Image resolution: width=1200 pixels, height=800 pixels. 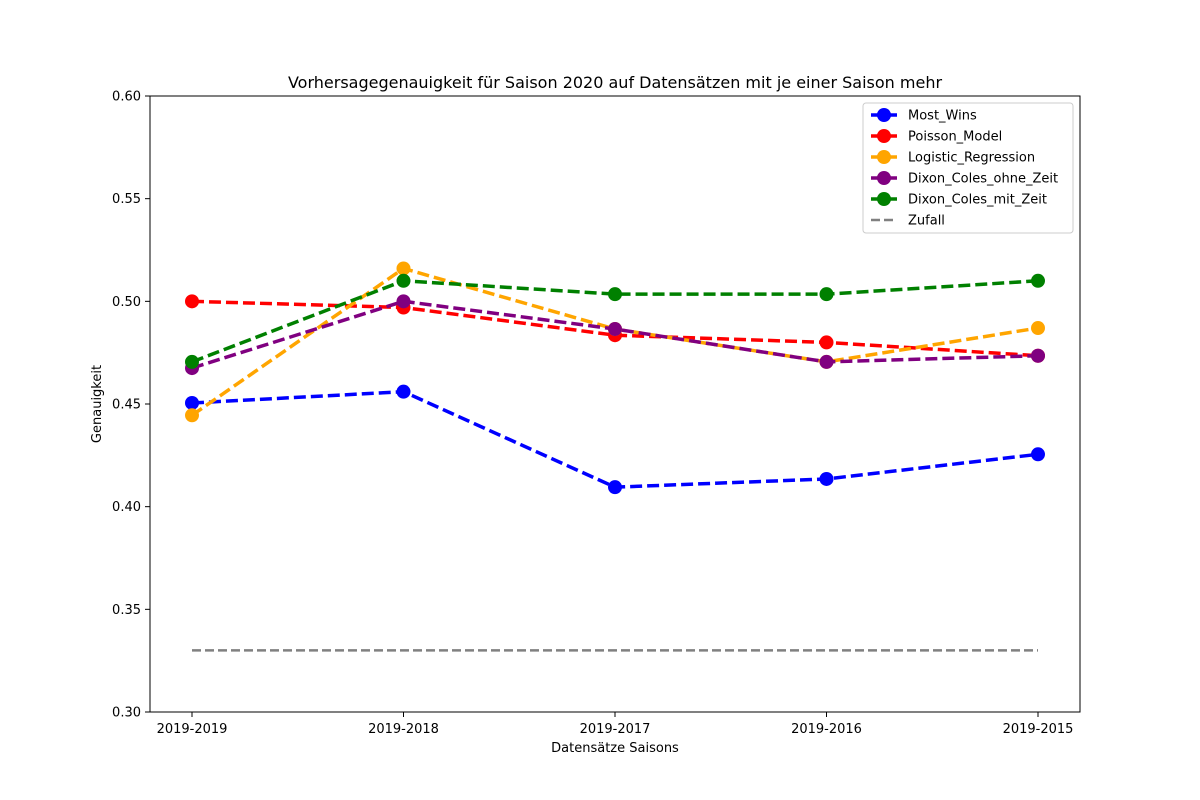 I want to click on legend-label: Poisson_Model, so click(x=955, y=137).